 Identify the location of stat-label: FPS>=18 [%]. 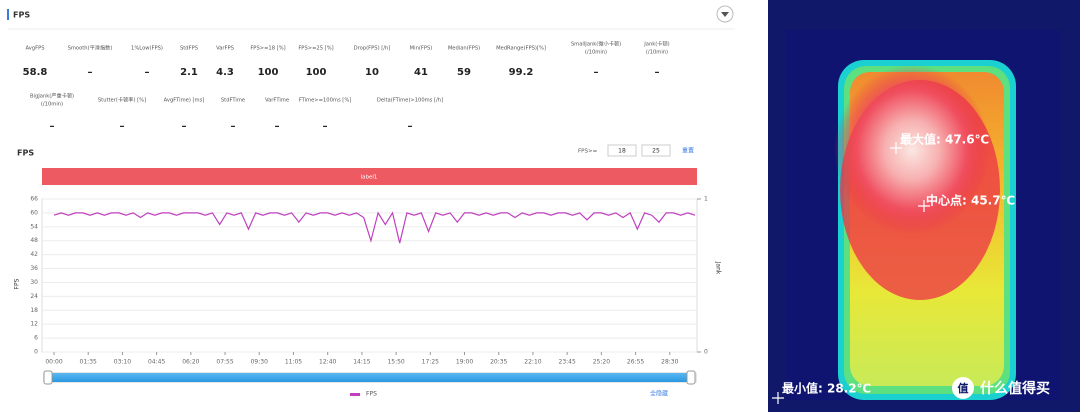
(267, 49).